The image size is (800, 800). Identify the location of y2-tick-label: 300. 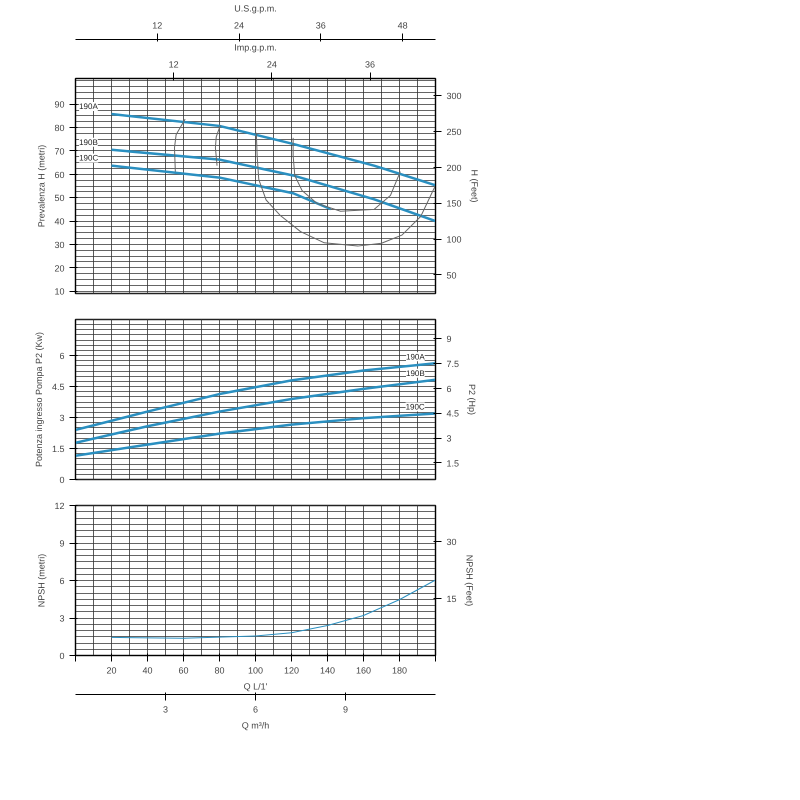
(454, 96).